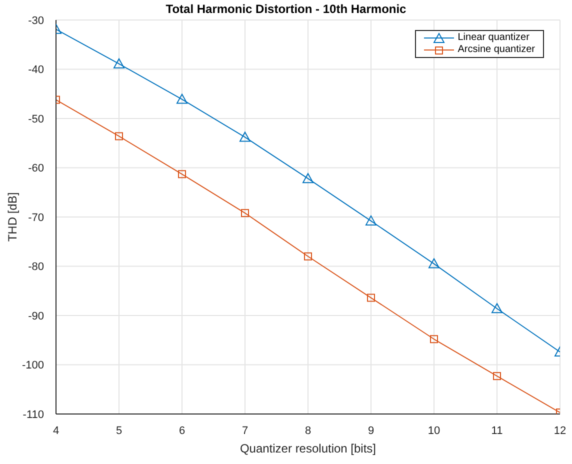  Describe the element at coordinates (286, 9) in the screenshot. I see `chart-title: Total Harmonic Distortion - 10th Harmonic` at that location.